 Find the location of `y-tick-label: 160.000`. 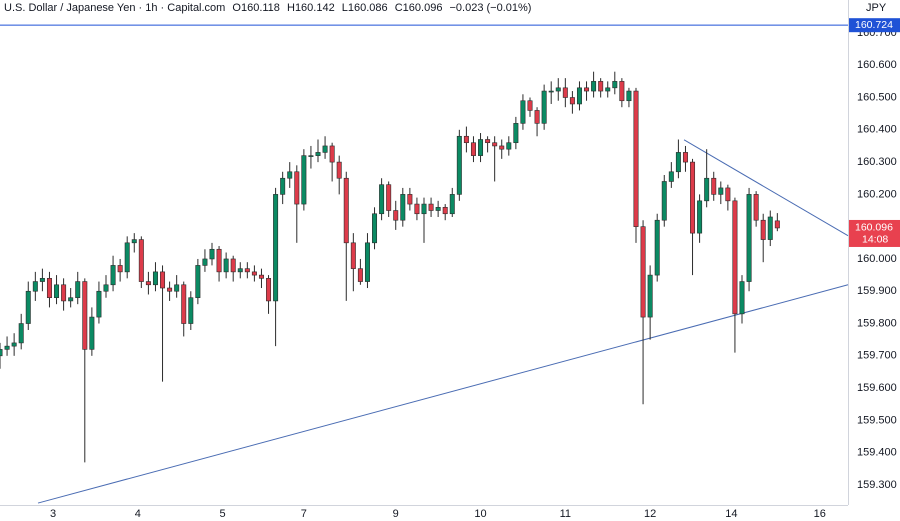

y-tick-label: 160.000 is located at coordinates (877, 259).